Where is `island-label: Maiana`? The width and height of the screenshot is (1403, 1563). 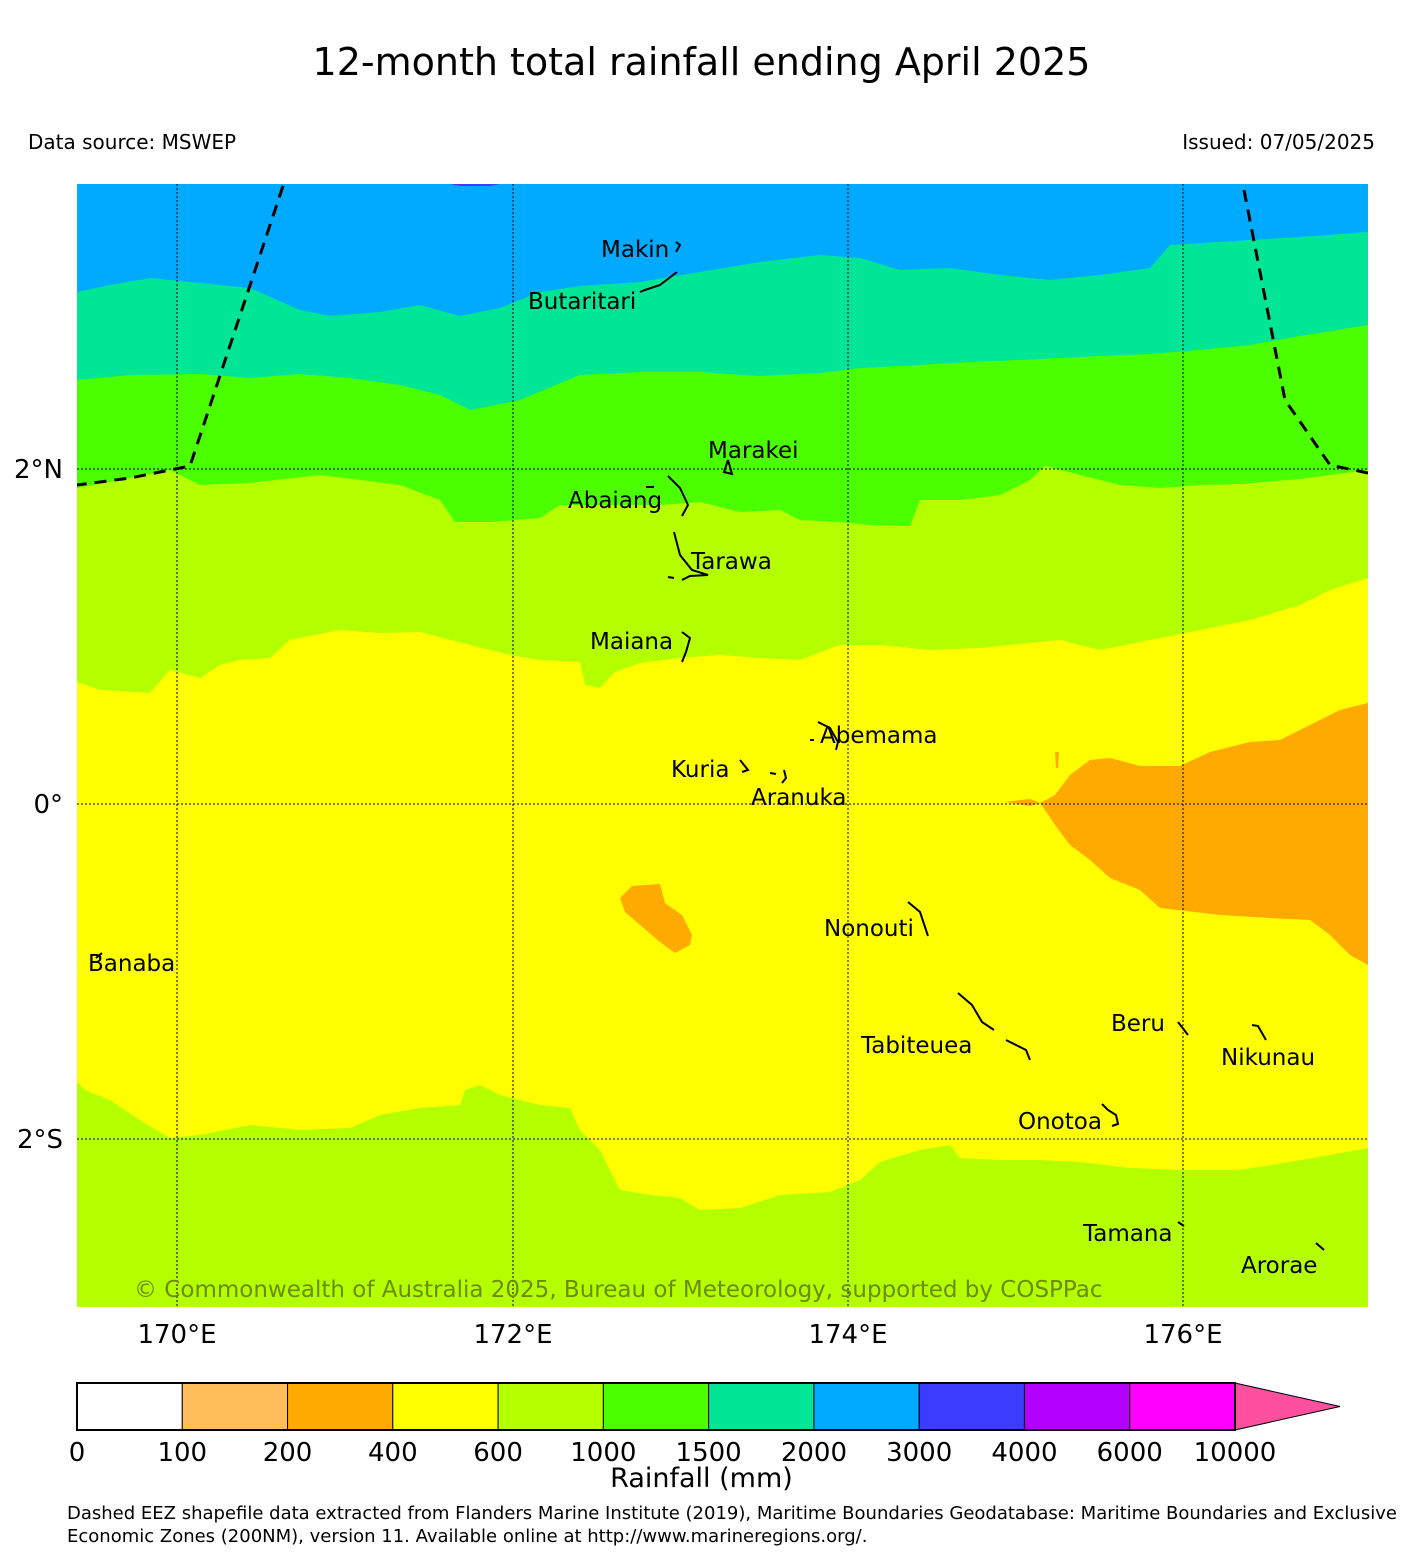
island-label: Maiana is located at coordinates (631, 642).